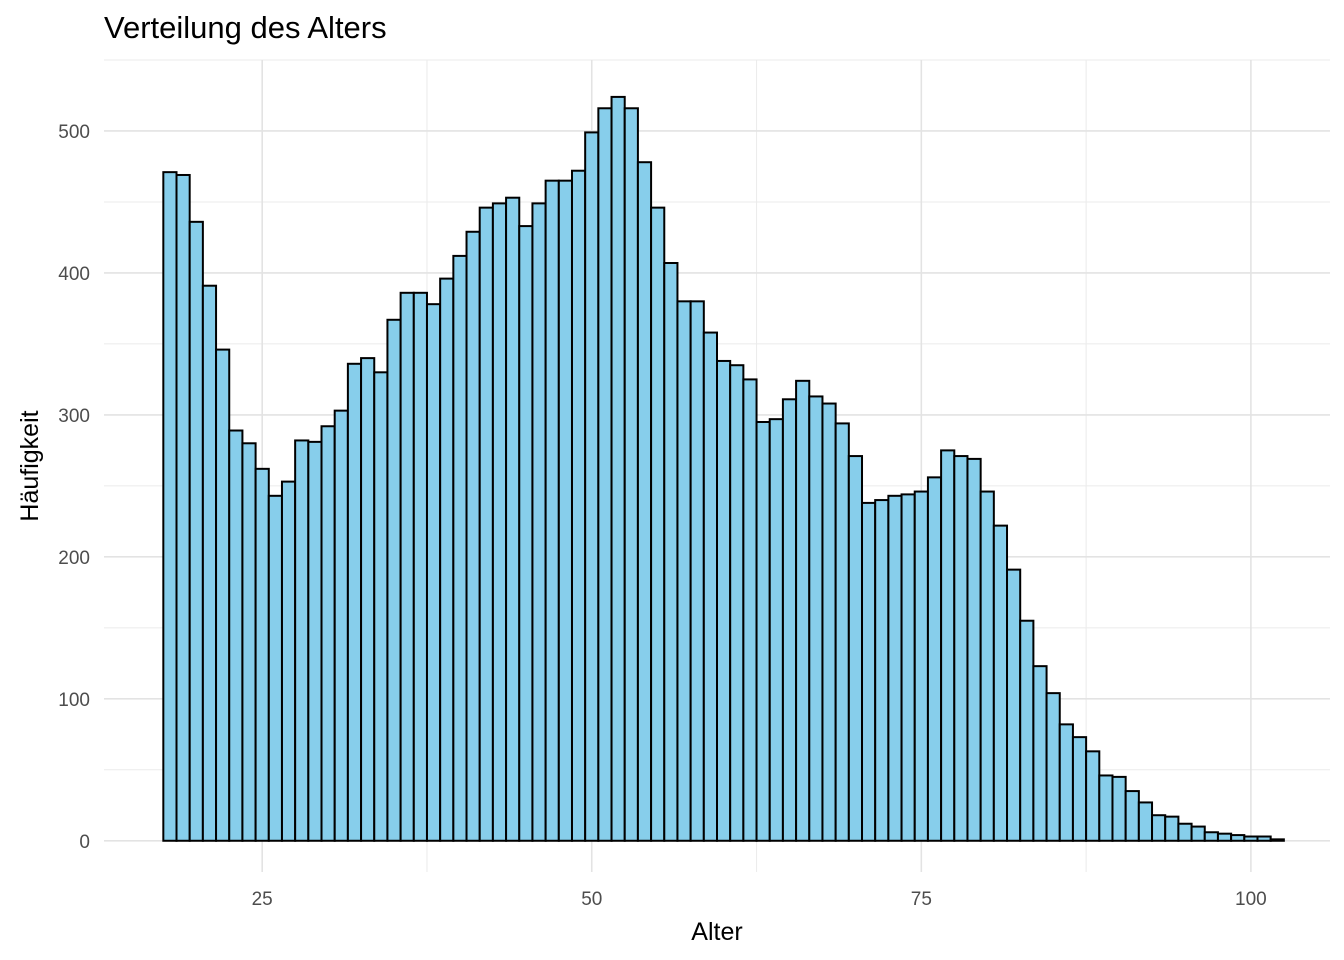 The height and width of the screenshot is (960, 1344). What do you see at coordinates (74, 132) in the screenshot?
I see `y-tick-label: 500` at bounding box center [74, 132].